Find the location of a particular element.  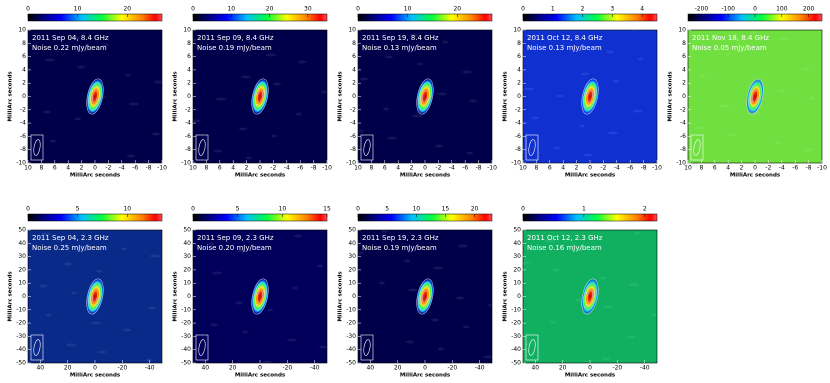

colorbar-tick-label: 15 is located at coordinates (446, 209).